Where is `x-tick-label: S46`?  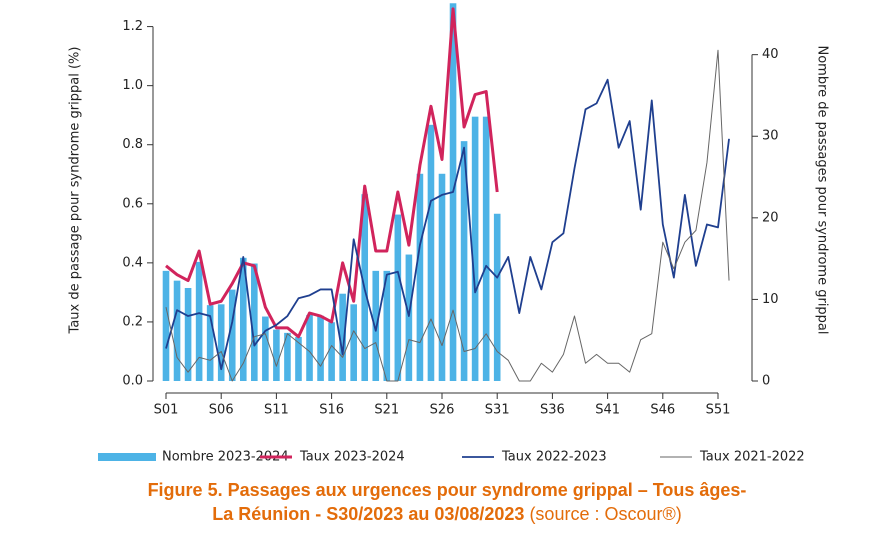 x-tick-label: S46 is located at coordinates (662, 410).